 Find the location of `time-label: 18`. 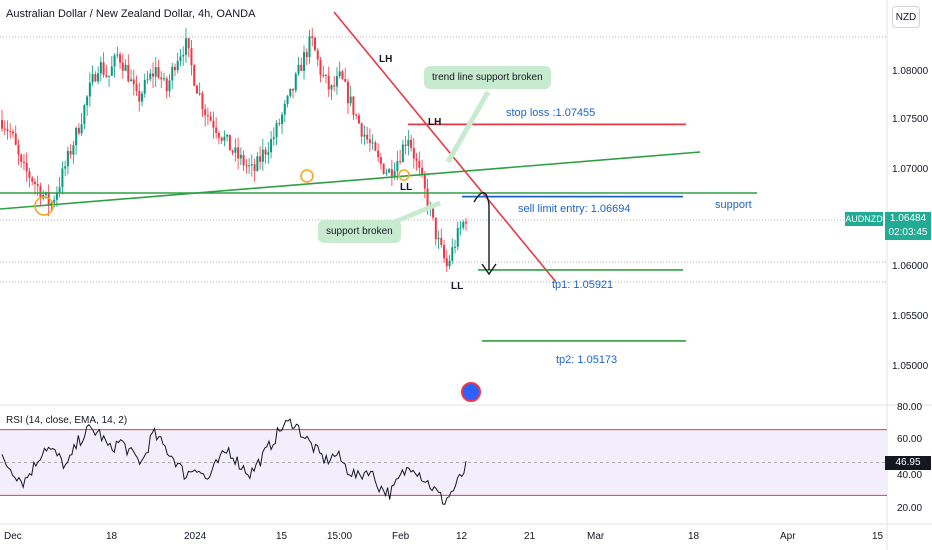

time-label: 18 is located at coordinates (112, 536).